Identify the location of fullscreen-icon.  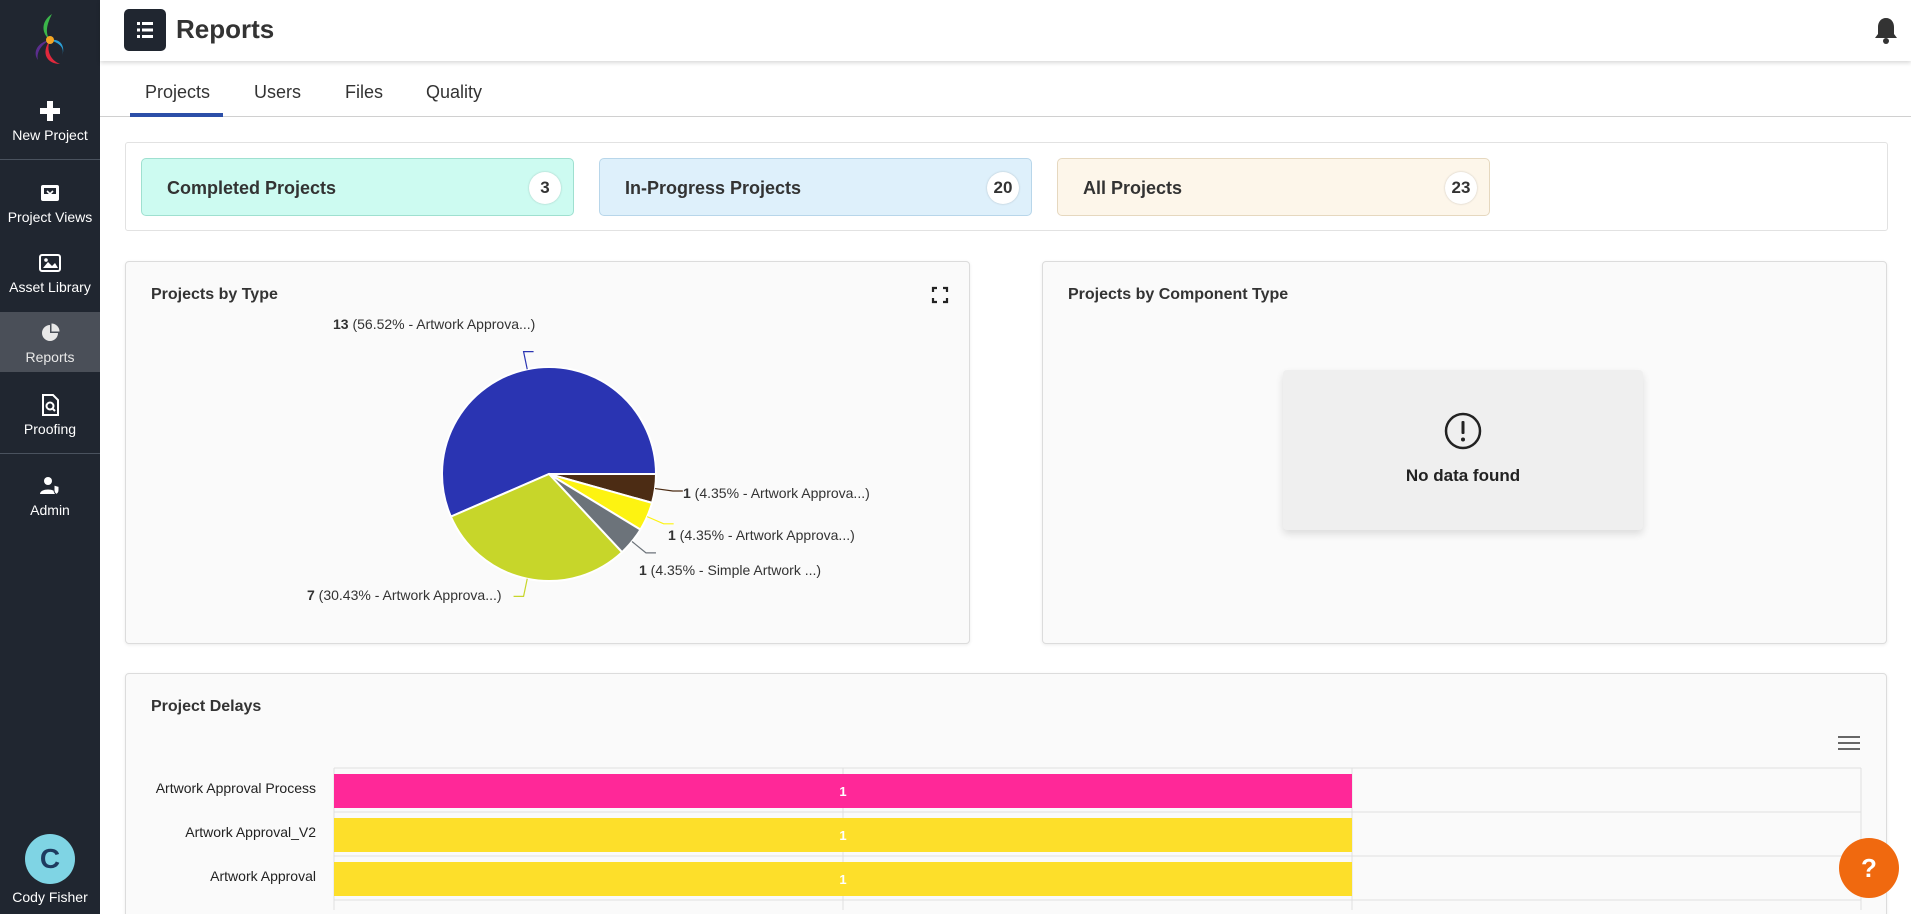
(940, 295).